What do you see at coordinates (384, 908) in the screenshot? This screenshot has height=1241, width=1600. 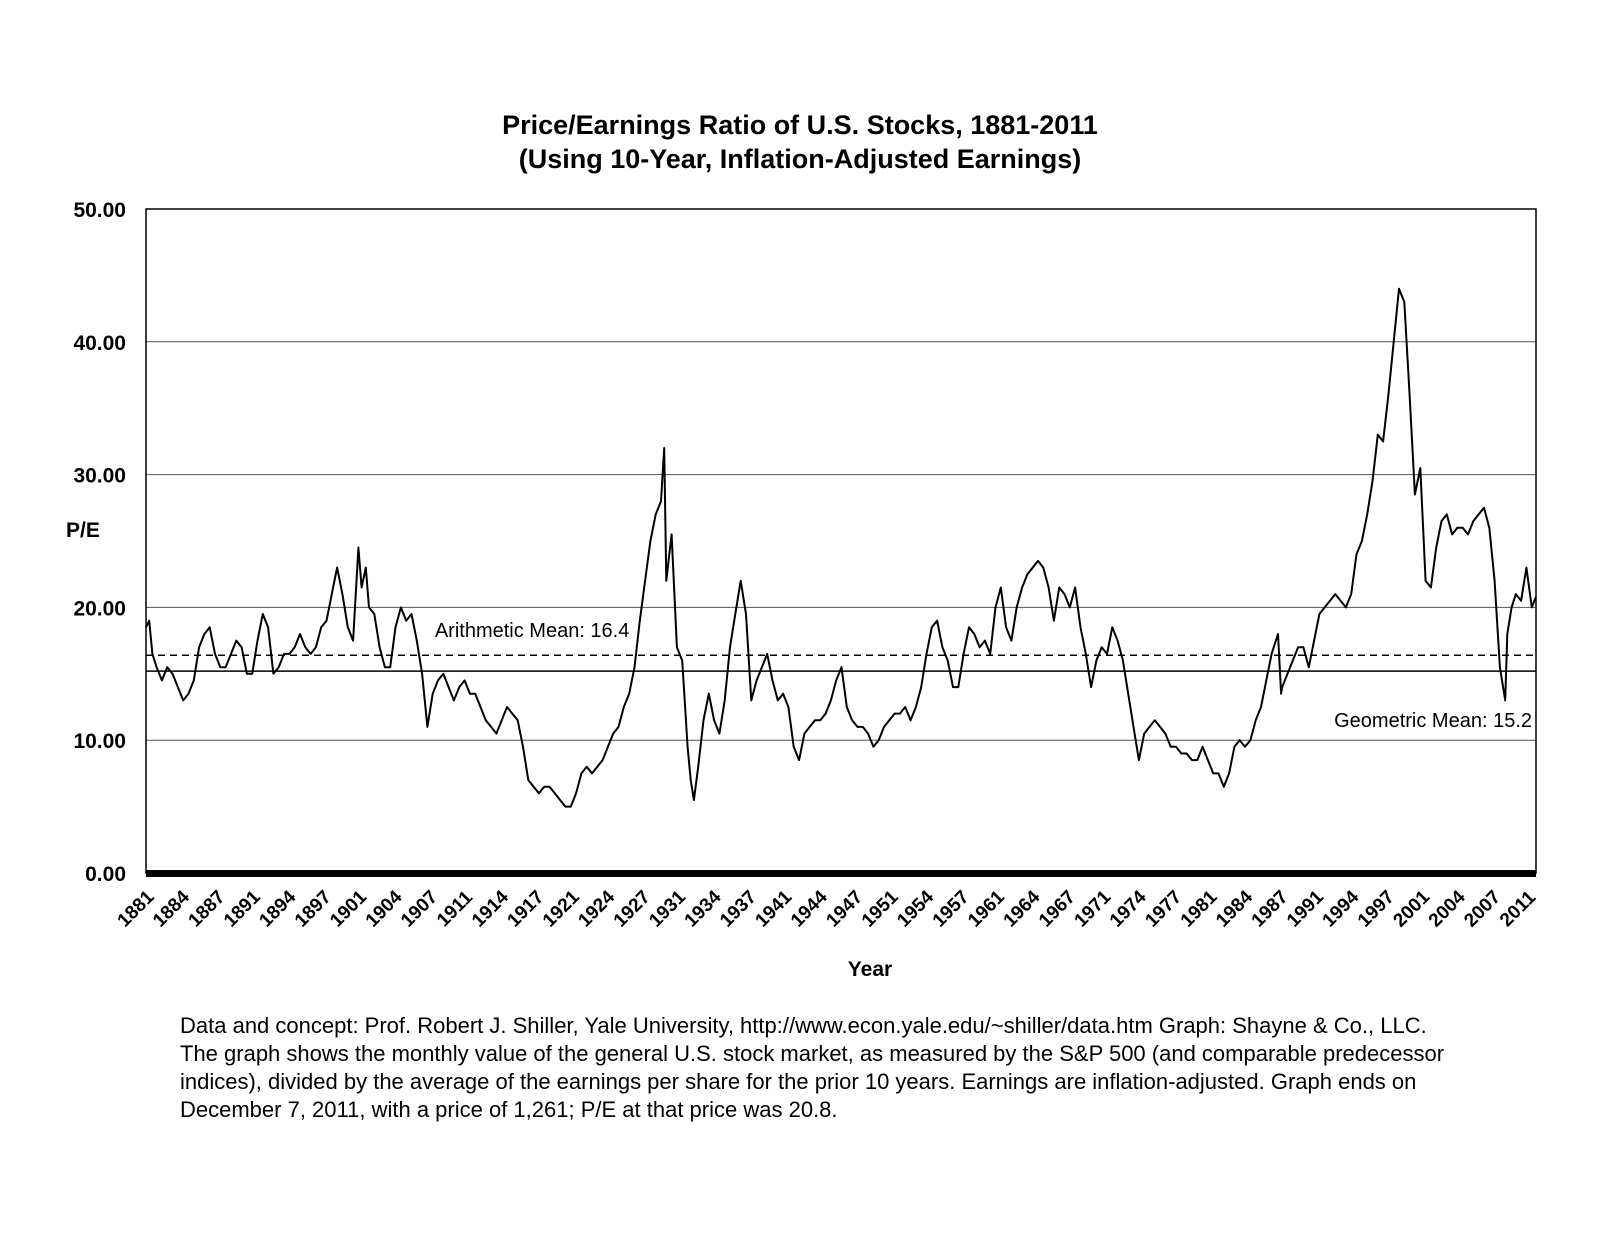 I see `x-tick-label: 1904` at bounding box center [384, 908].